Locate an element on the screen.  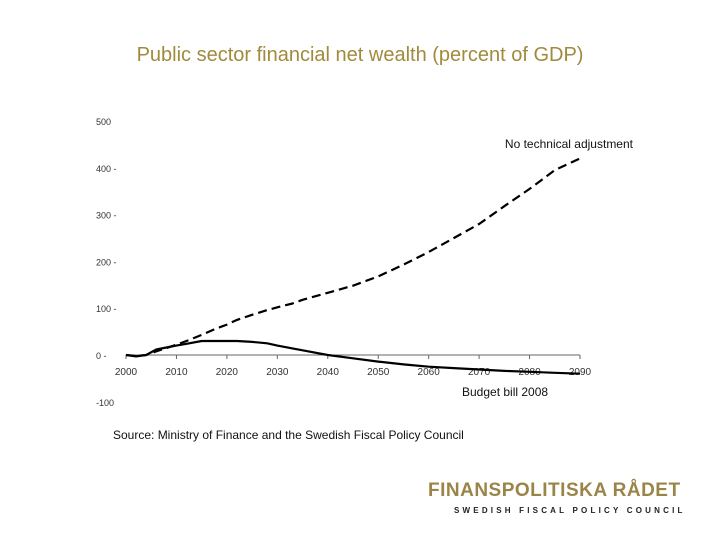
x-tick-label: 2000 is located at coordinates (126, 372).